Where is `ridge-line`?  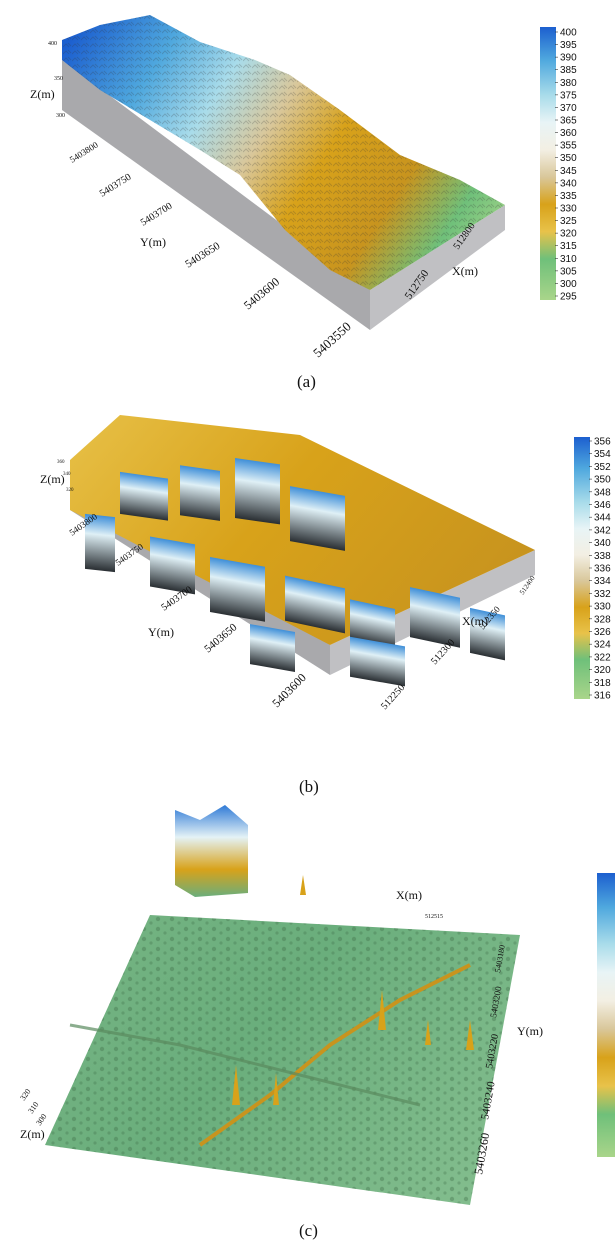 ridge-line is located at coordinates (334, 1055).